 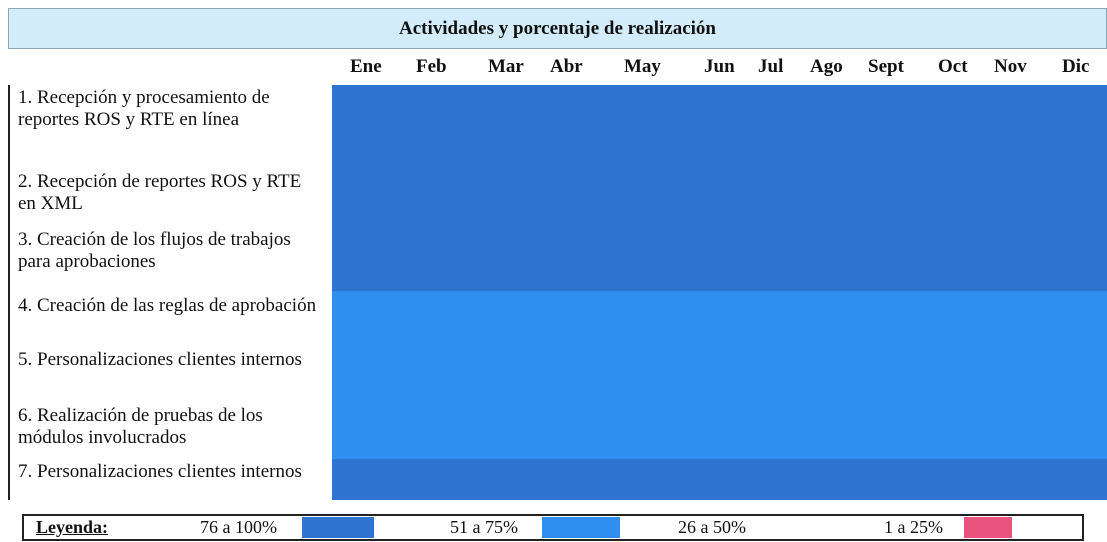 What do you see at coordinates (988, 527) in the screenshot?
I see `legend-swatch-low` at bounding box center [988, 527].